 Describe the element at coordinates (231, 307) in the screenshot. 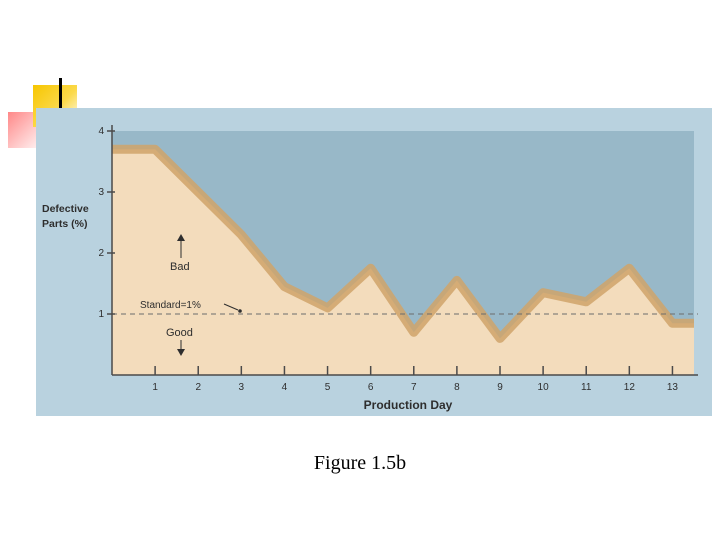

I see `standard-label-pointer` at that location.